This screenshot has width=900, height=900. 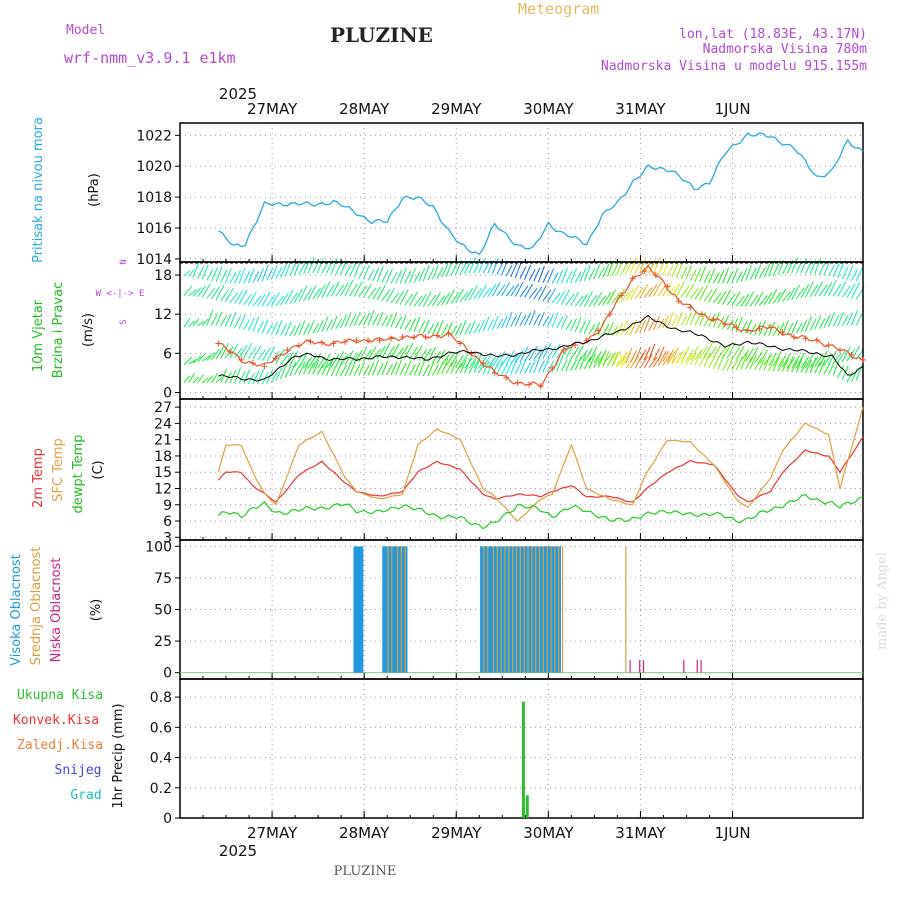 What do you see at coordinates (38, 190) in the screenshot?
I see `pressure-title: Pritisak na nivou mora` at bounding box center [38, 190].